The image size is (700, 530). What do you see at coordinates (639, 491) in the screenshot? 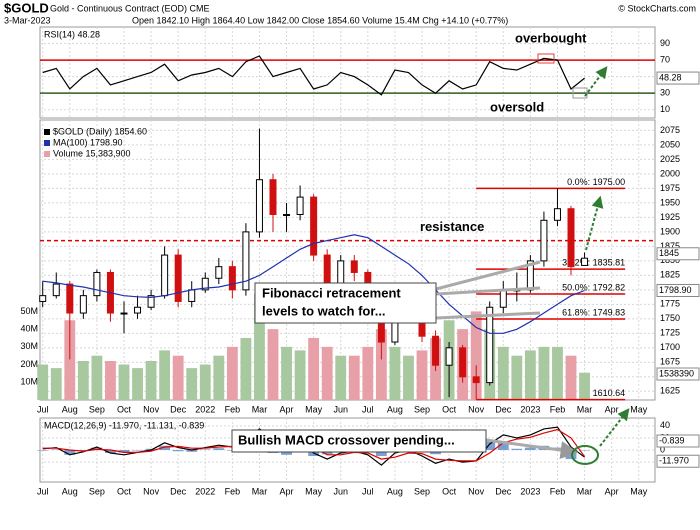
I see `x-tick-label: May` at bounding box center [639, 491].